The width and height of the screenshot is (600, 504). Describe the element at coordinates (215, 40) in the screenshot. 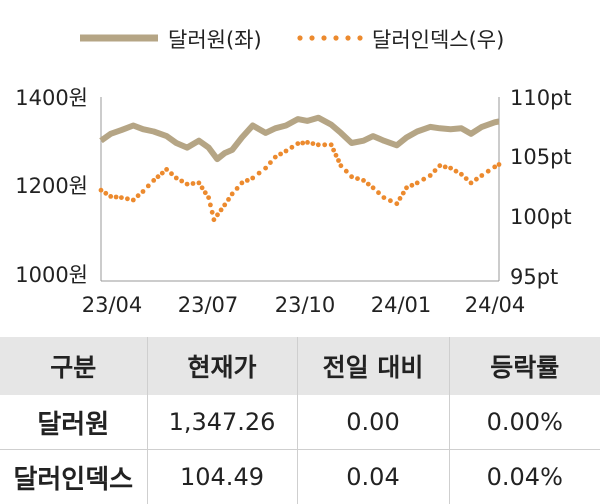

I see `legend-label-usdkrw: 달러원(좌)` at that location.